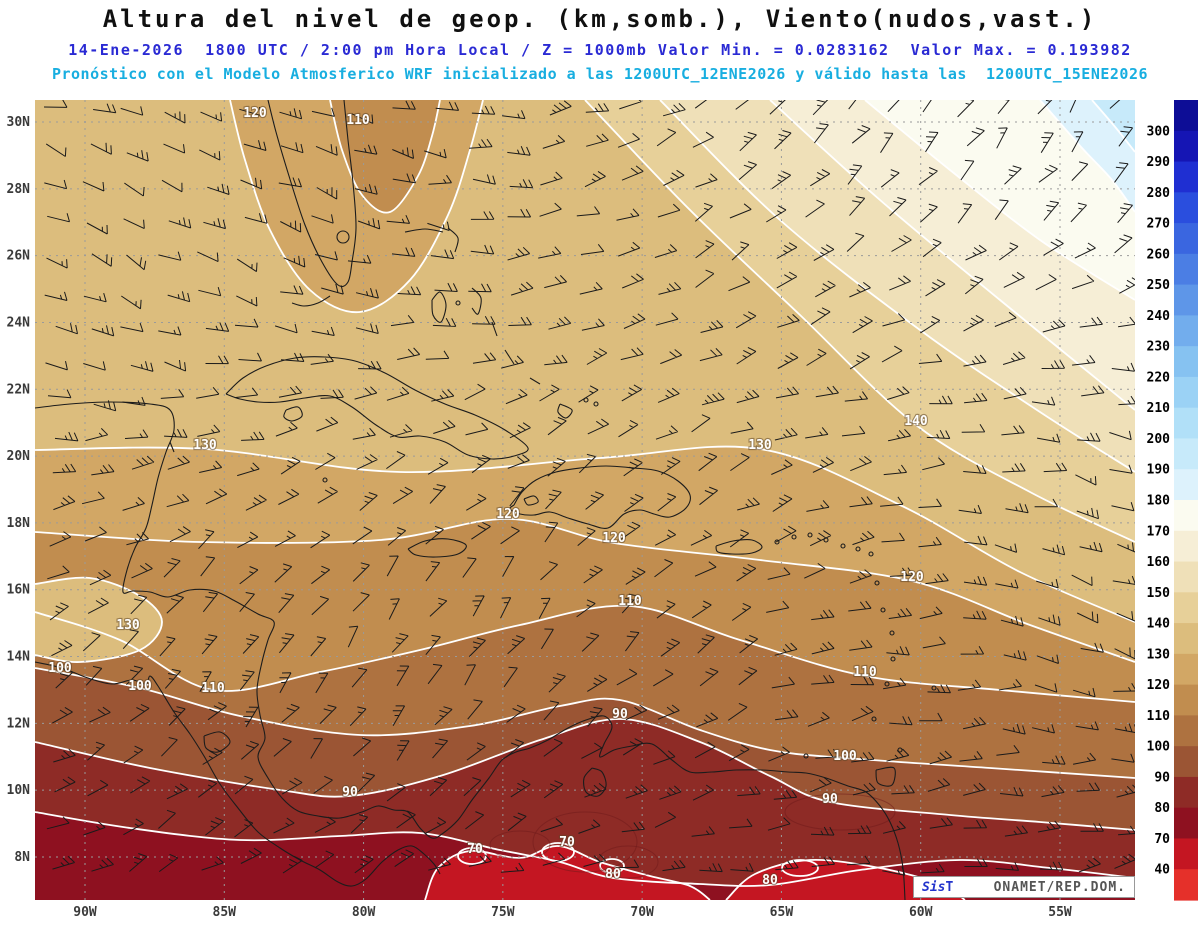 Image resolution: width=1200 pixels, height=927 pixels. Describe the element at coordinates (1162, 808) in the screenshot. I see `colorbar-label: 80` at that location.